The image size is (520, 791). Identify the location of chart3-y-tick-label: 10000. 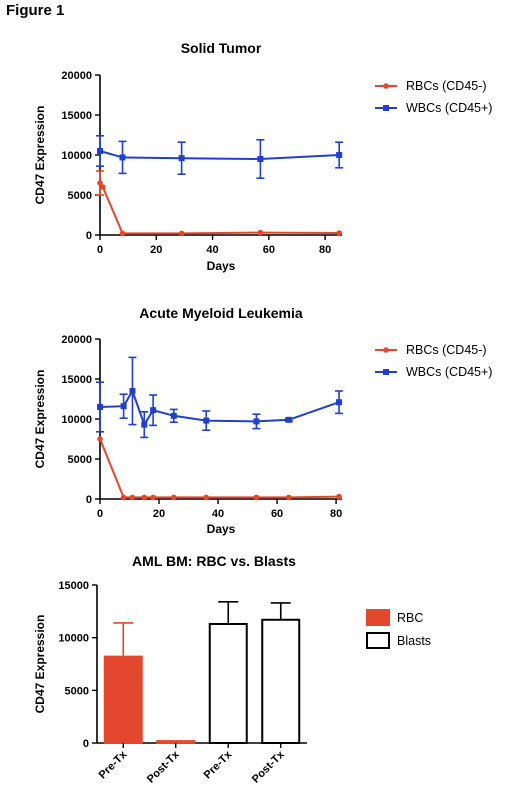
(73, 639).